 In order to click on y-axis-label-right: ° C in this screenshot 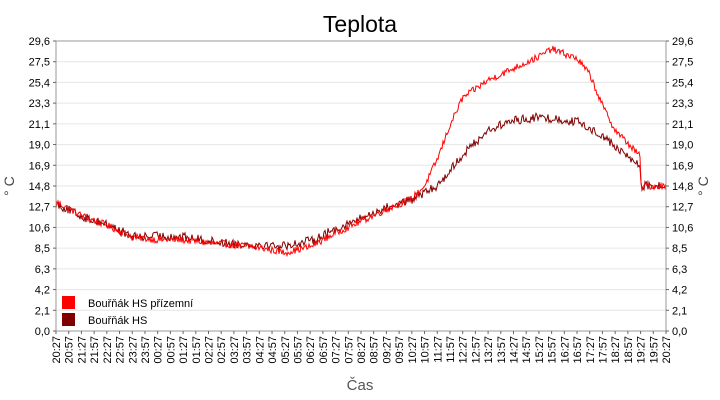, I will do `click(703, 186)`.